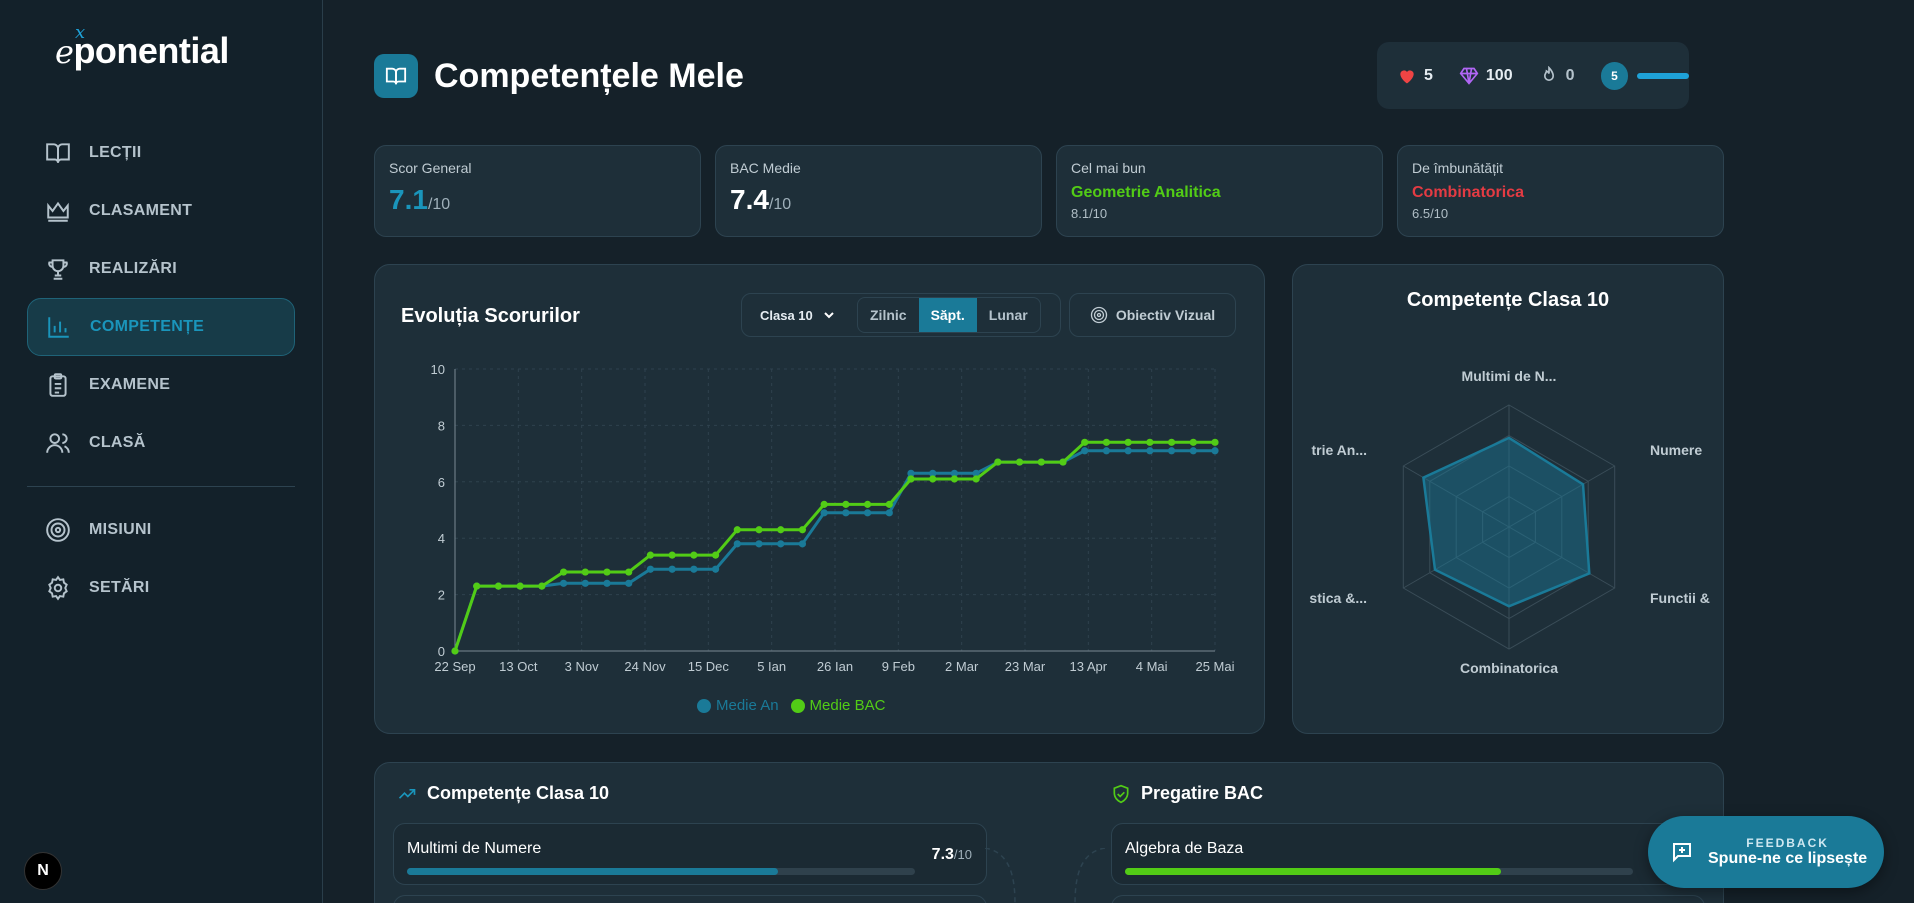 The height and width of the screenshot is (903, 1914). What do you see at coordinates (161, 530) in the screenshot?
I see `sidebar-item-misiuni: MISIUNI` at bounding box center [161, 530].